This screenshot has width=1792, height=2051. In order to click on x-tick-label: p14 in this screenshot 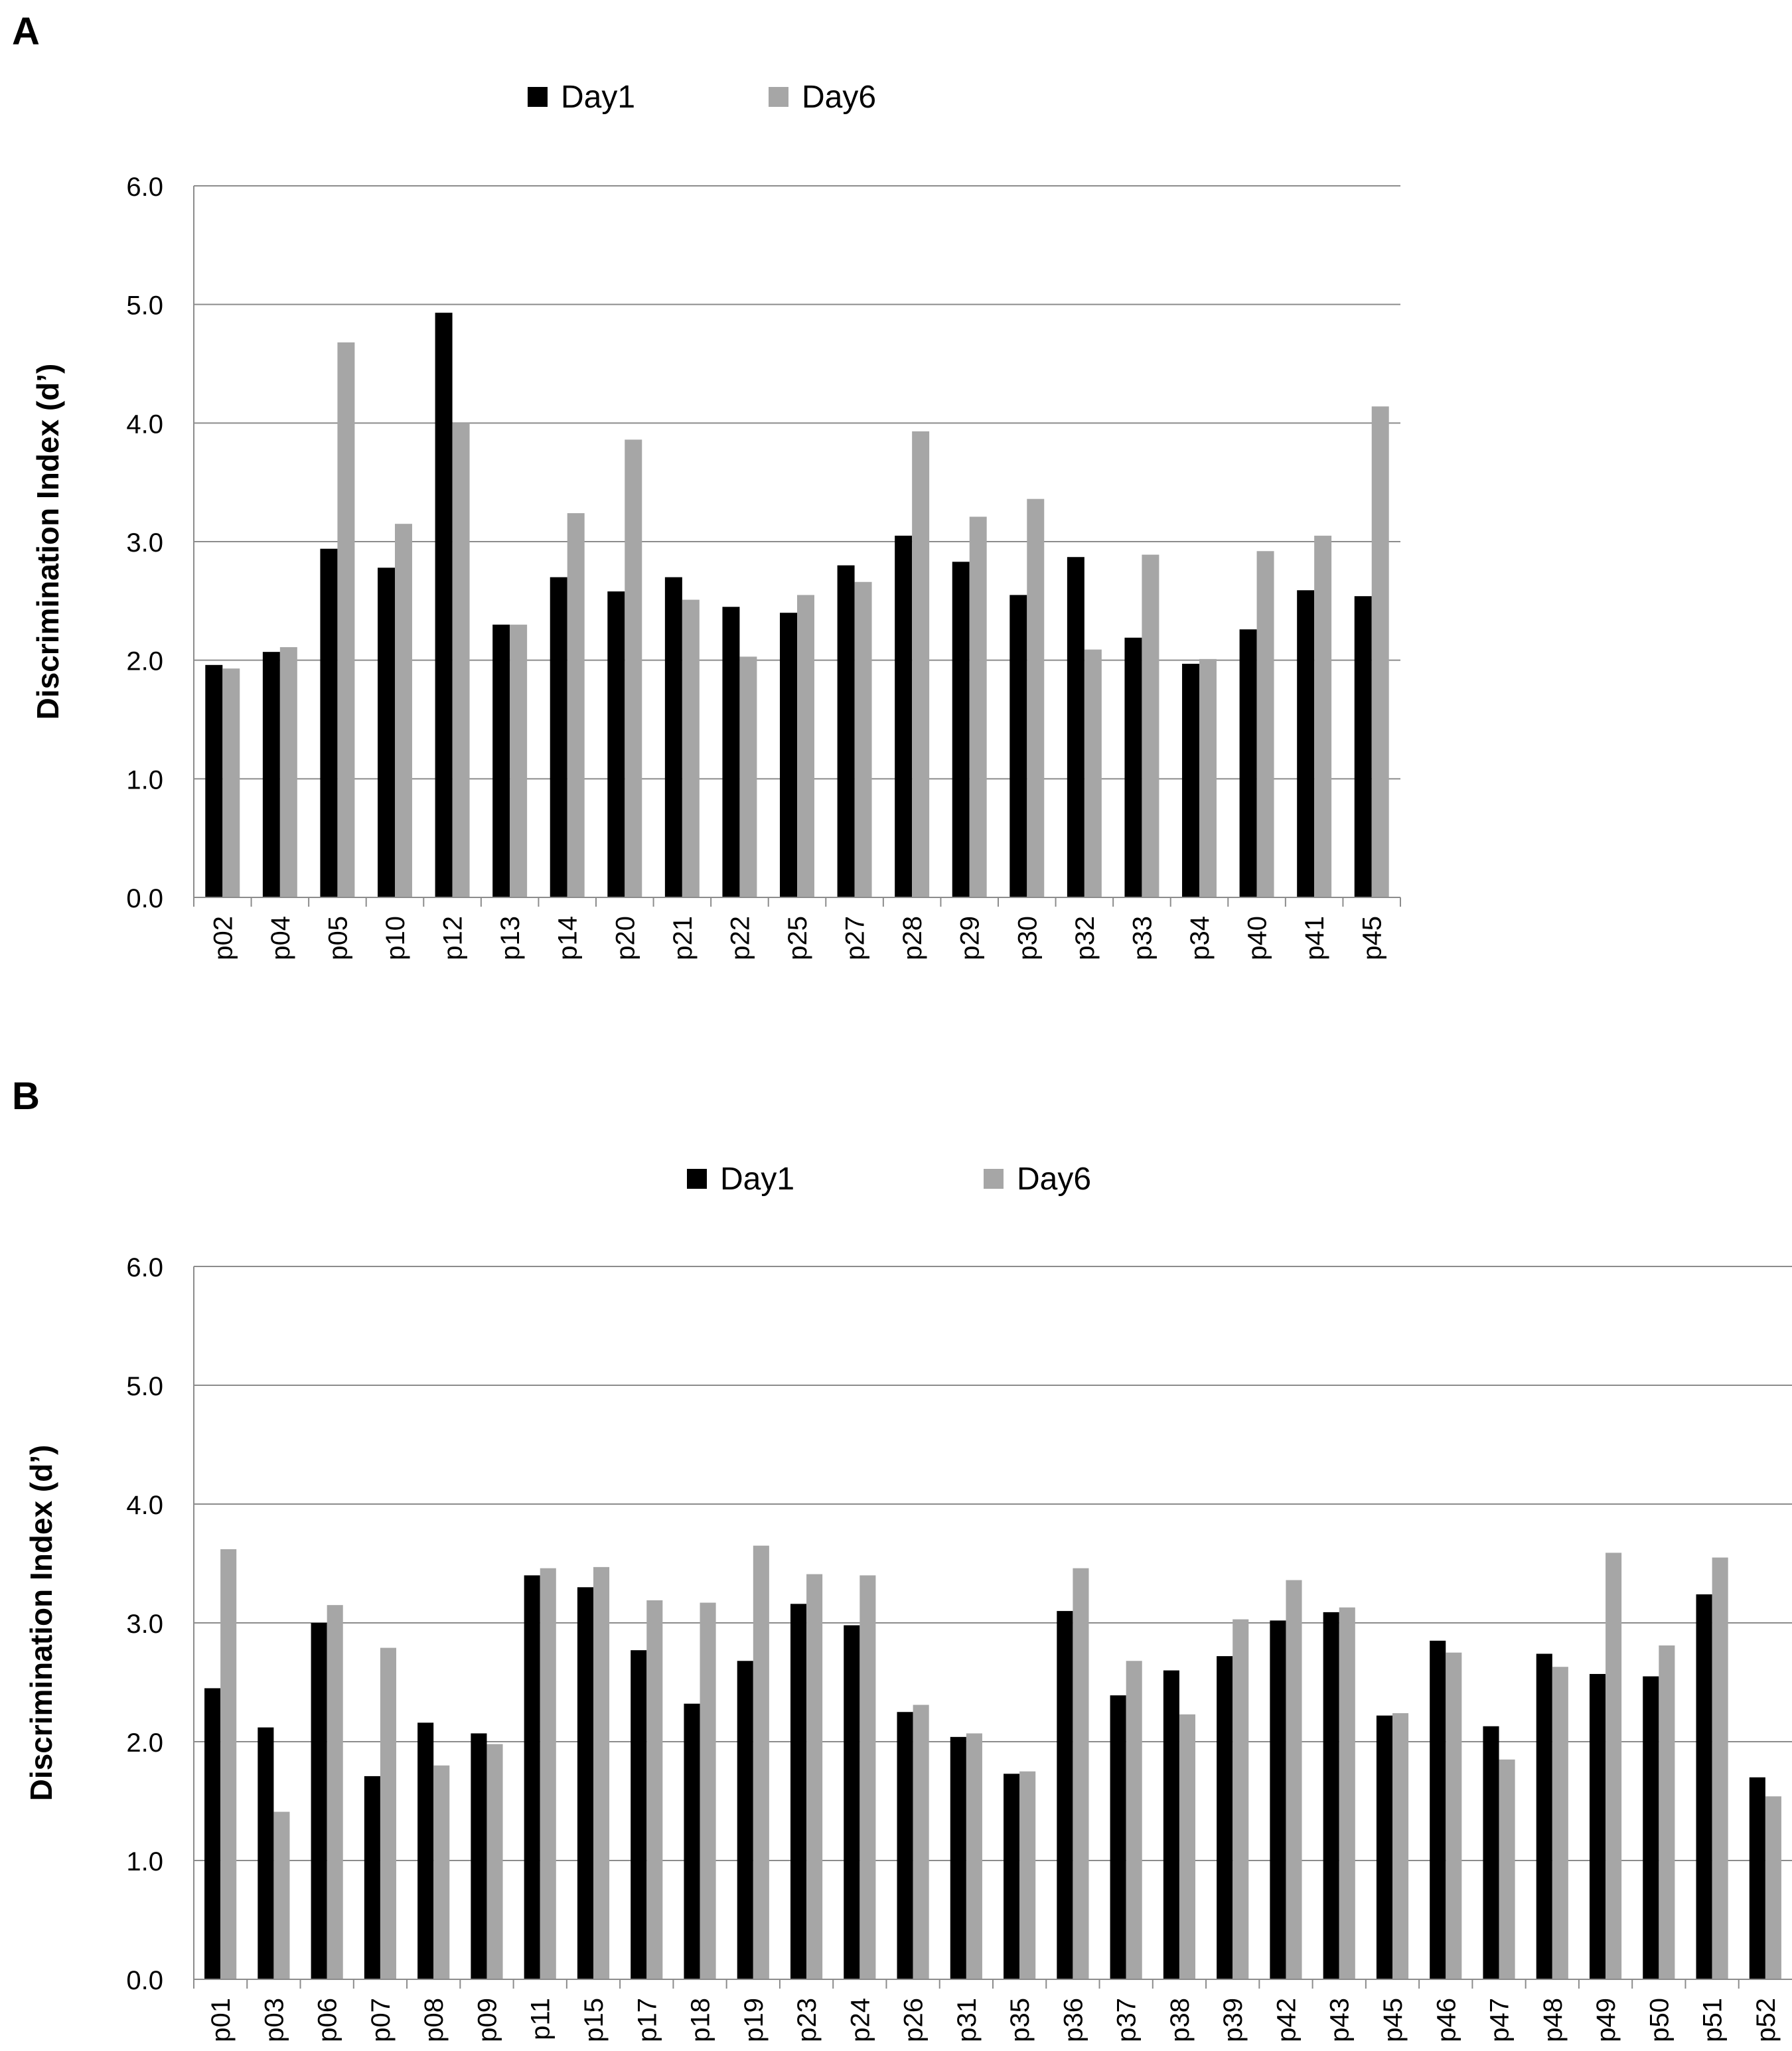, I will do `click(568, 938)`.